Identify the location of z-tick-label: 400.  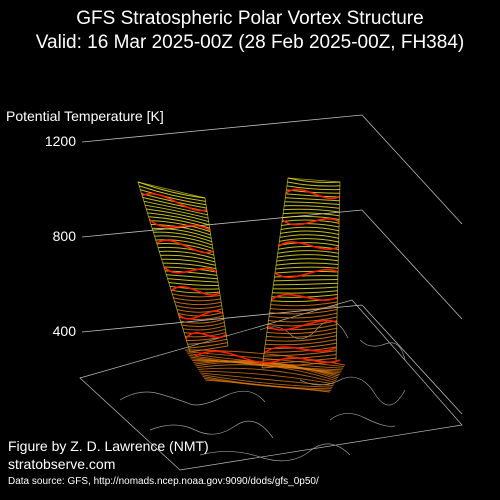
(64, 331).